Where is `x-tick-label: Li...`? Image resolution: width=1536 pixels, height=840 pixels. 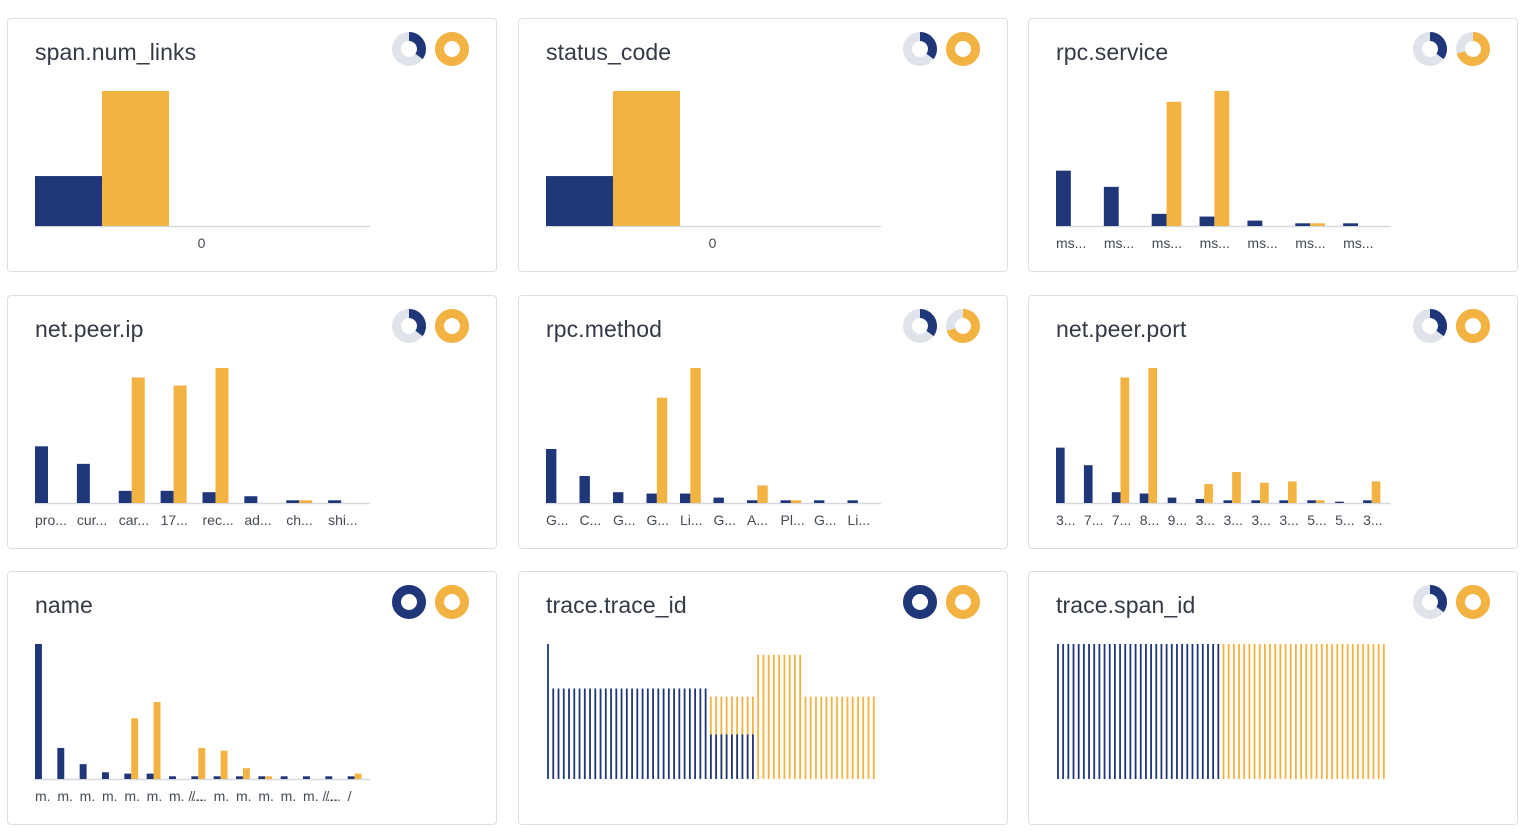
x-tick-label: Li... is located at coordinates (691, 520).